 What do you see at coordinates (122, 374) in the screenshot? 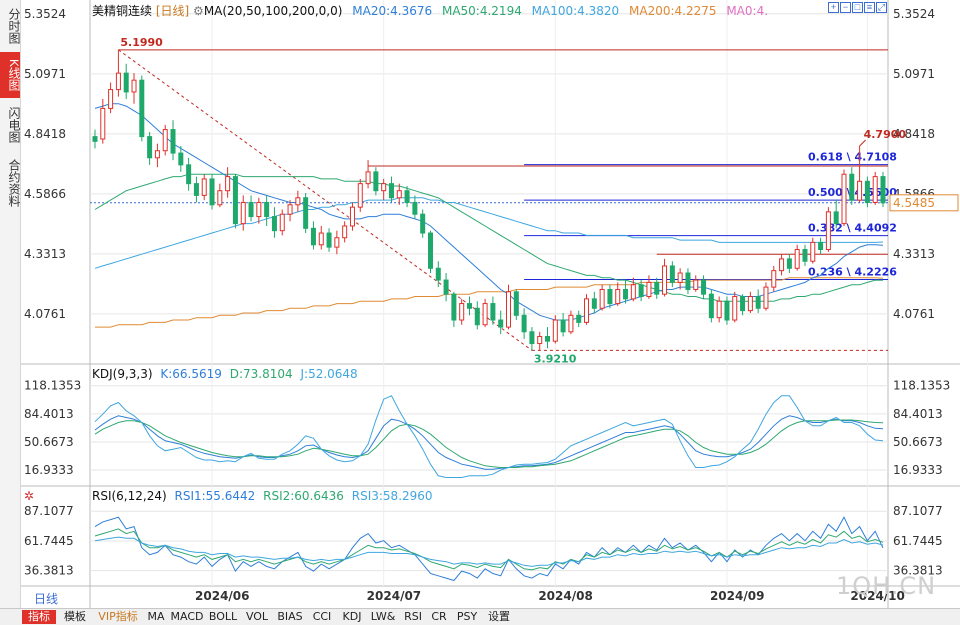
I see `kdj-name: KDJ(9,3,3)` at bounding box center [122, 374].